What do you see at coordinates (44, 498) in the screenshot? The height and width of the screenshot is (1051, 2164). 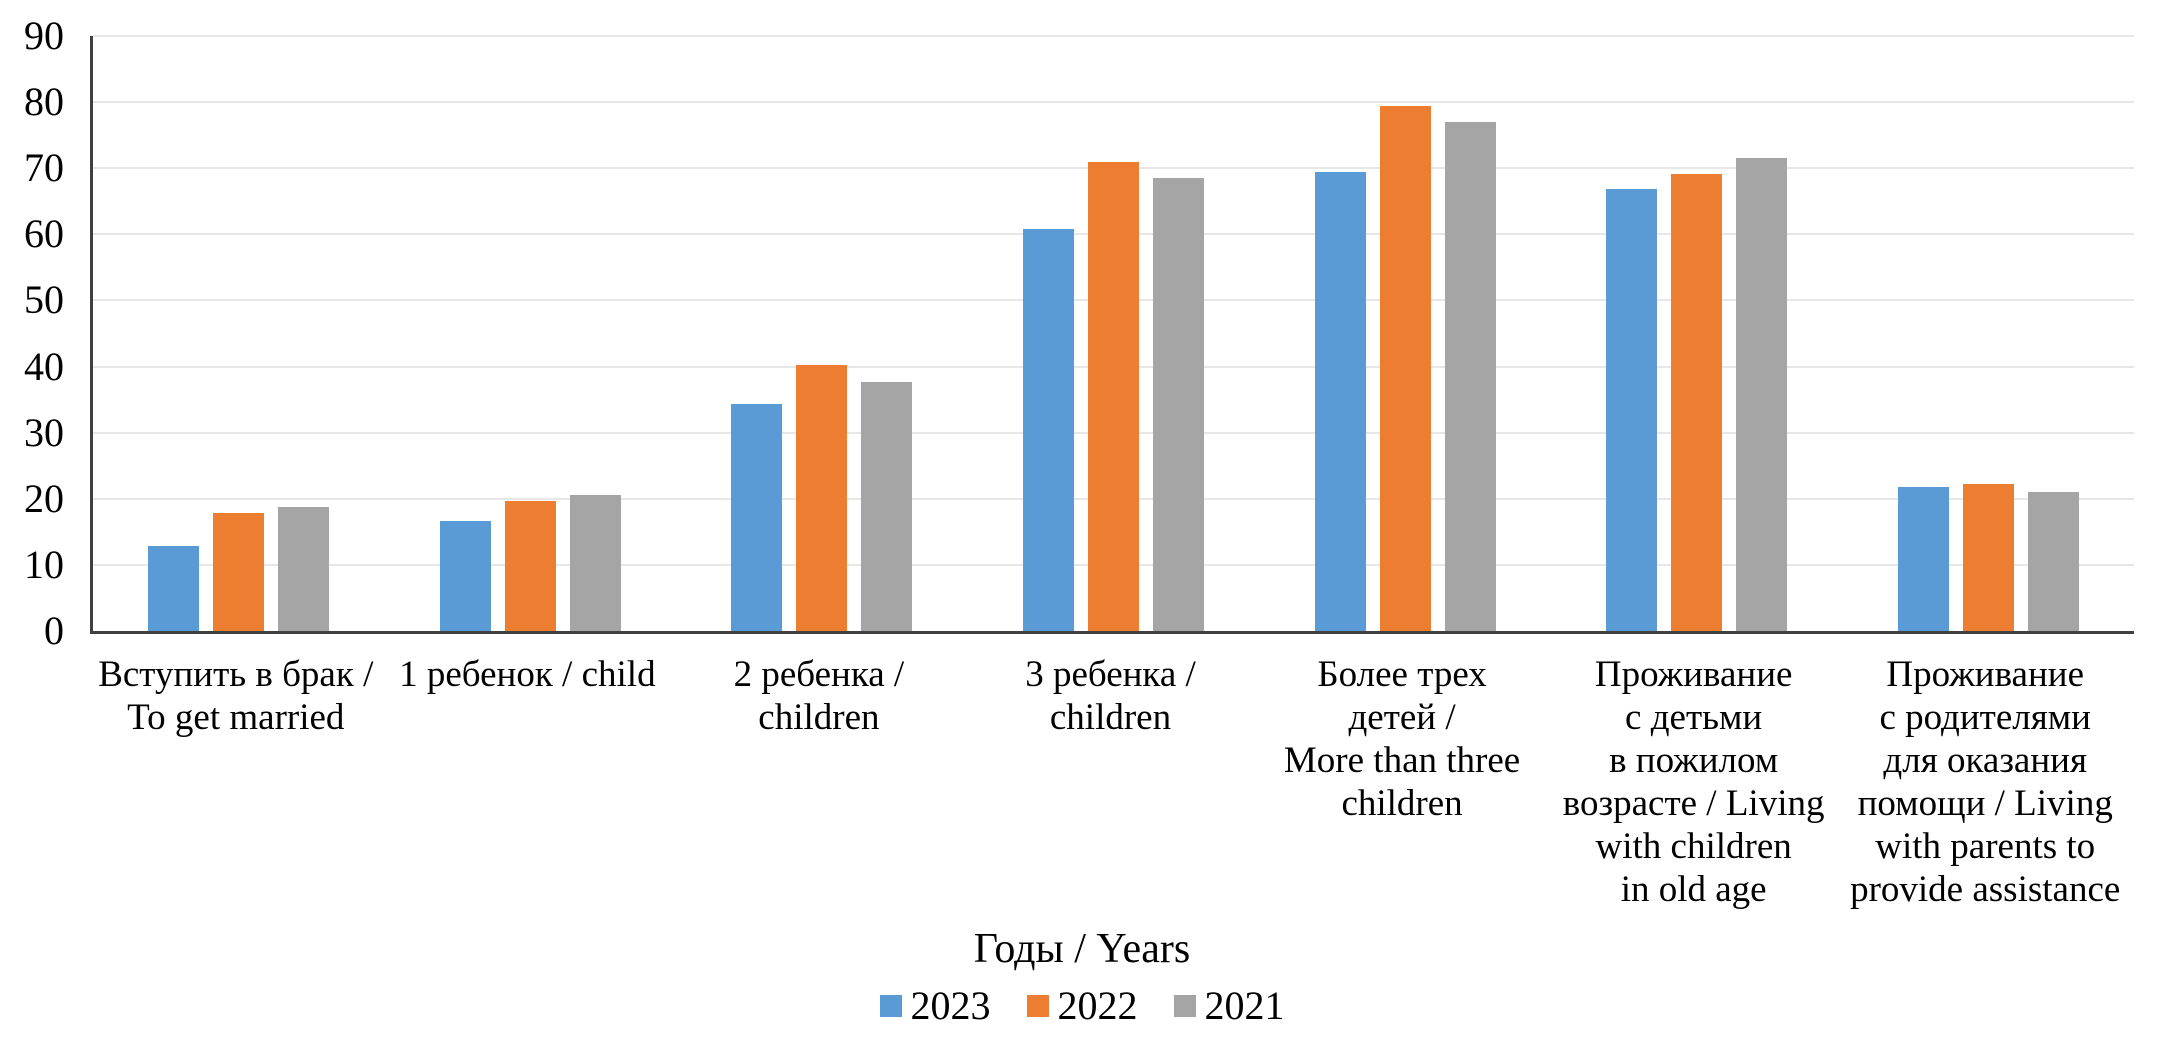 I see `y-axis-tick-label: 20` at bounding box center [44, 498].